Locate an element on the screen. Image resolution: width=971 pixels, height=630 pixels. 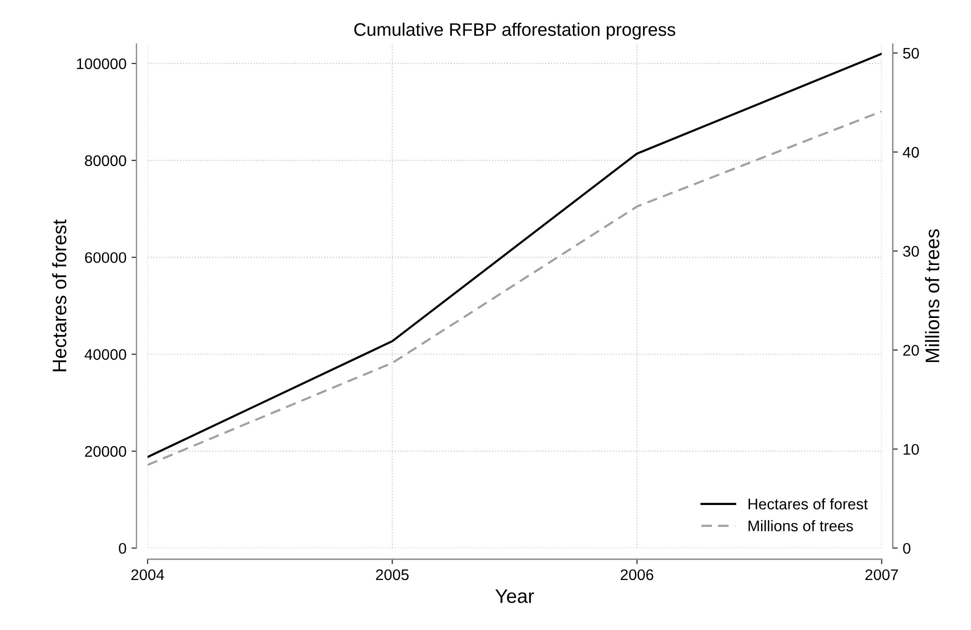
x-tick-label: 2005 is located at coordinates (392, 574).